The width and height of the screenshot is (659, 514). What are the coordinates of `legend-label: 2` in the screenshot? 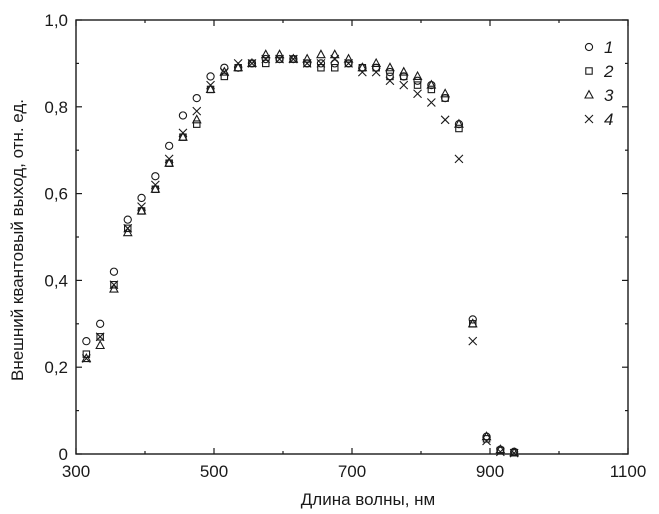 It's located at (608, 71).